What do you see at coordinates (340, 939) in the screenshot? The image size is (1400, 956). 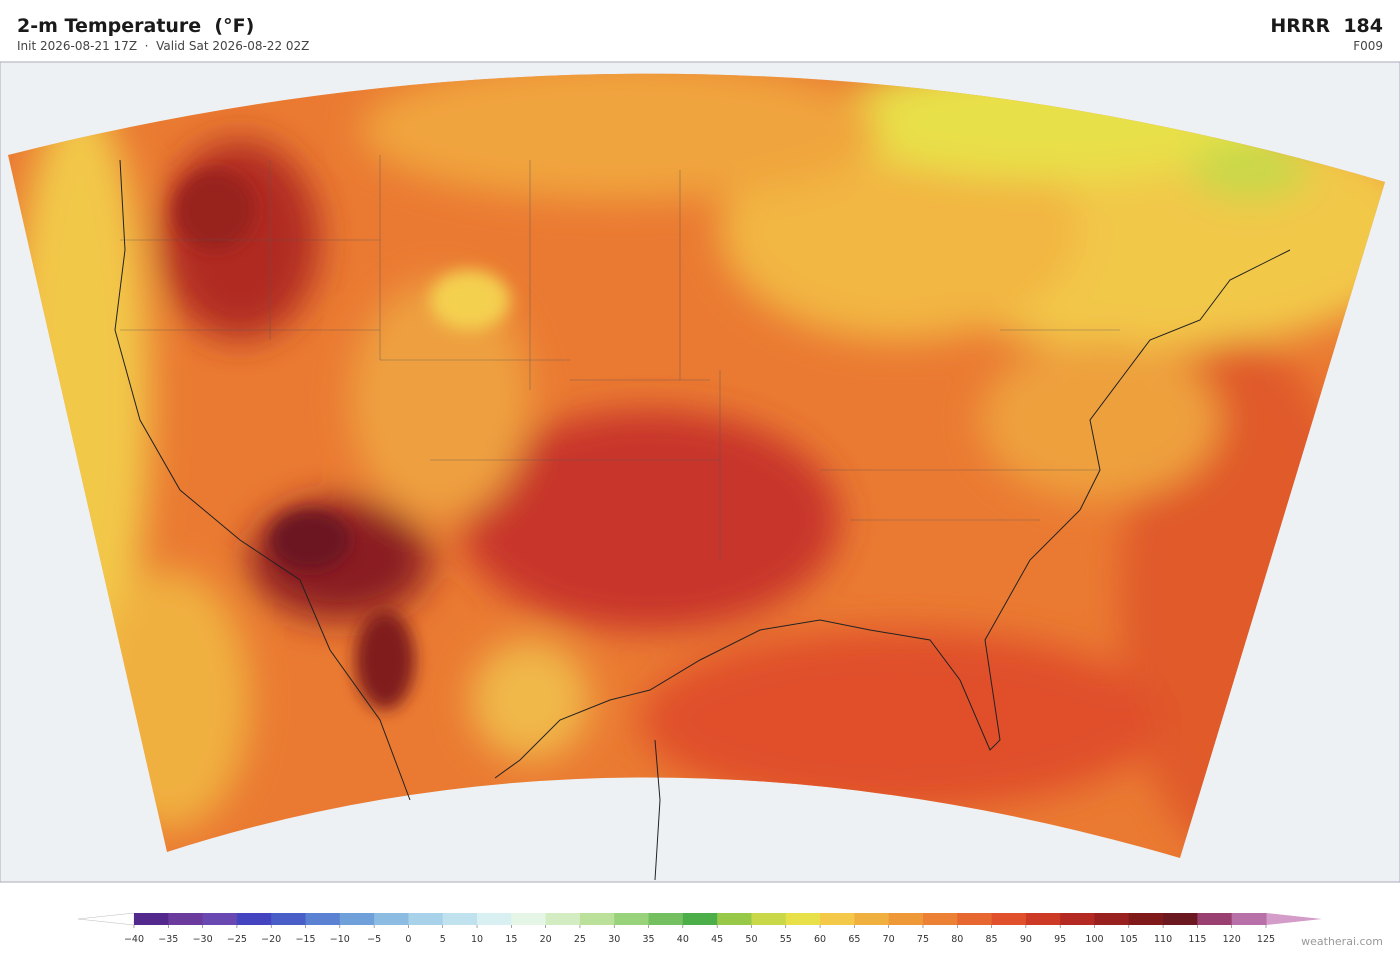 I see `colorbar-tick-label: −10` at bounding box center [340, 939].